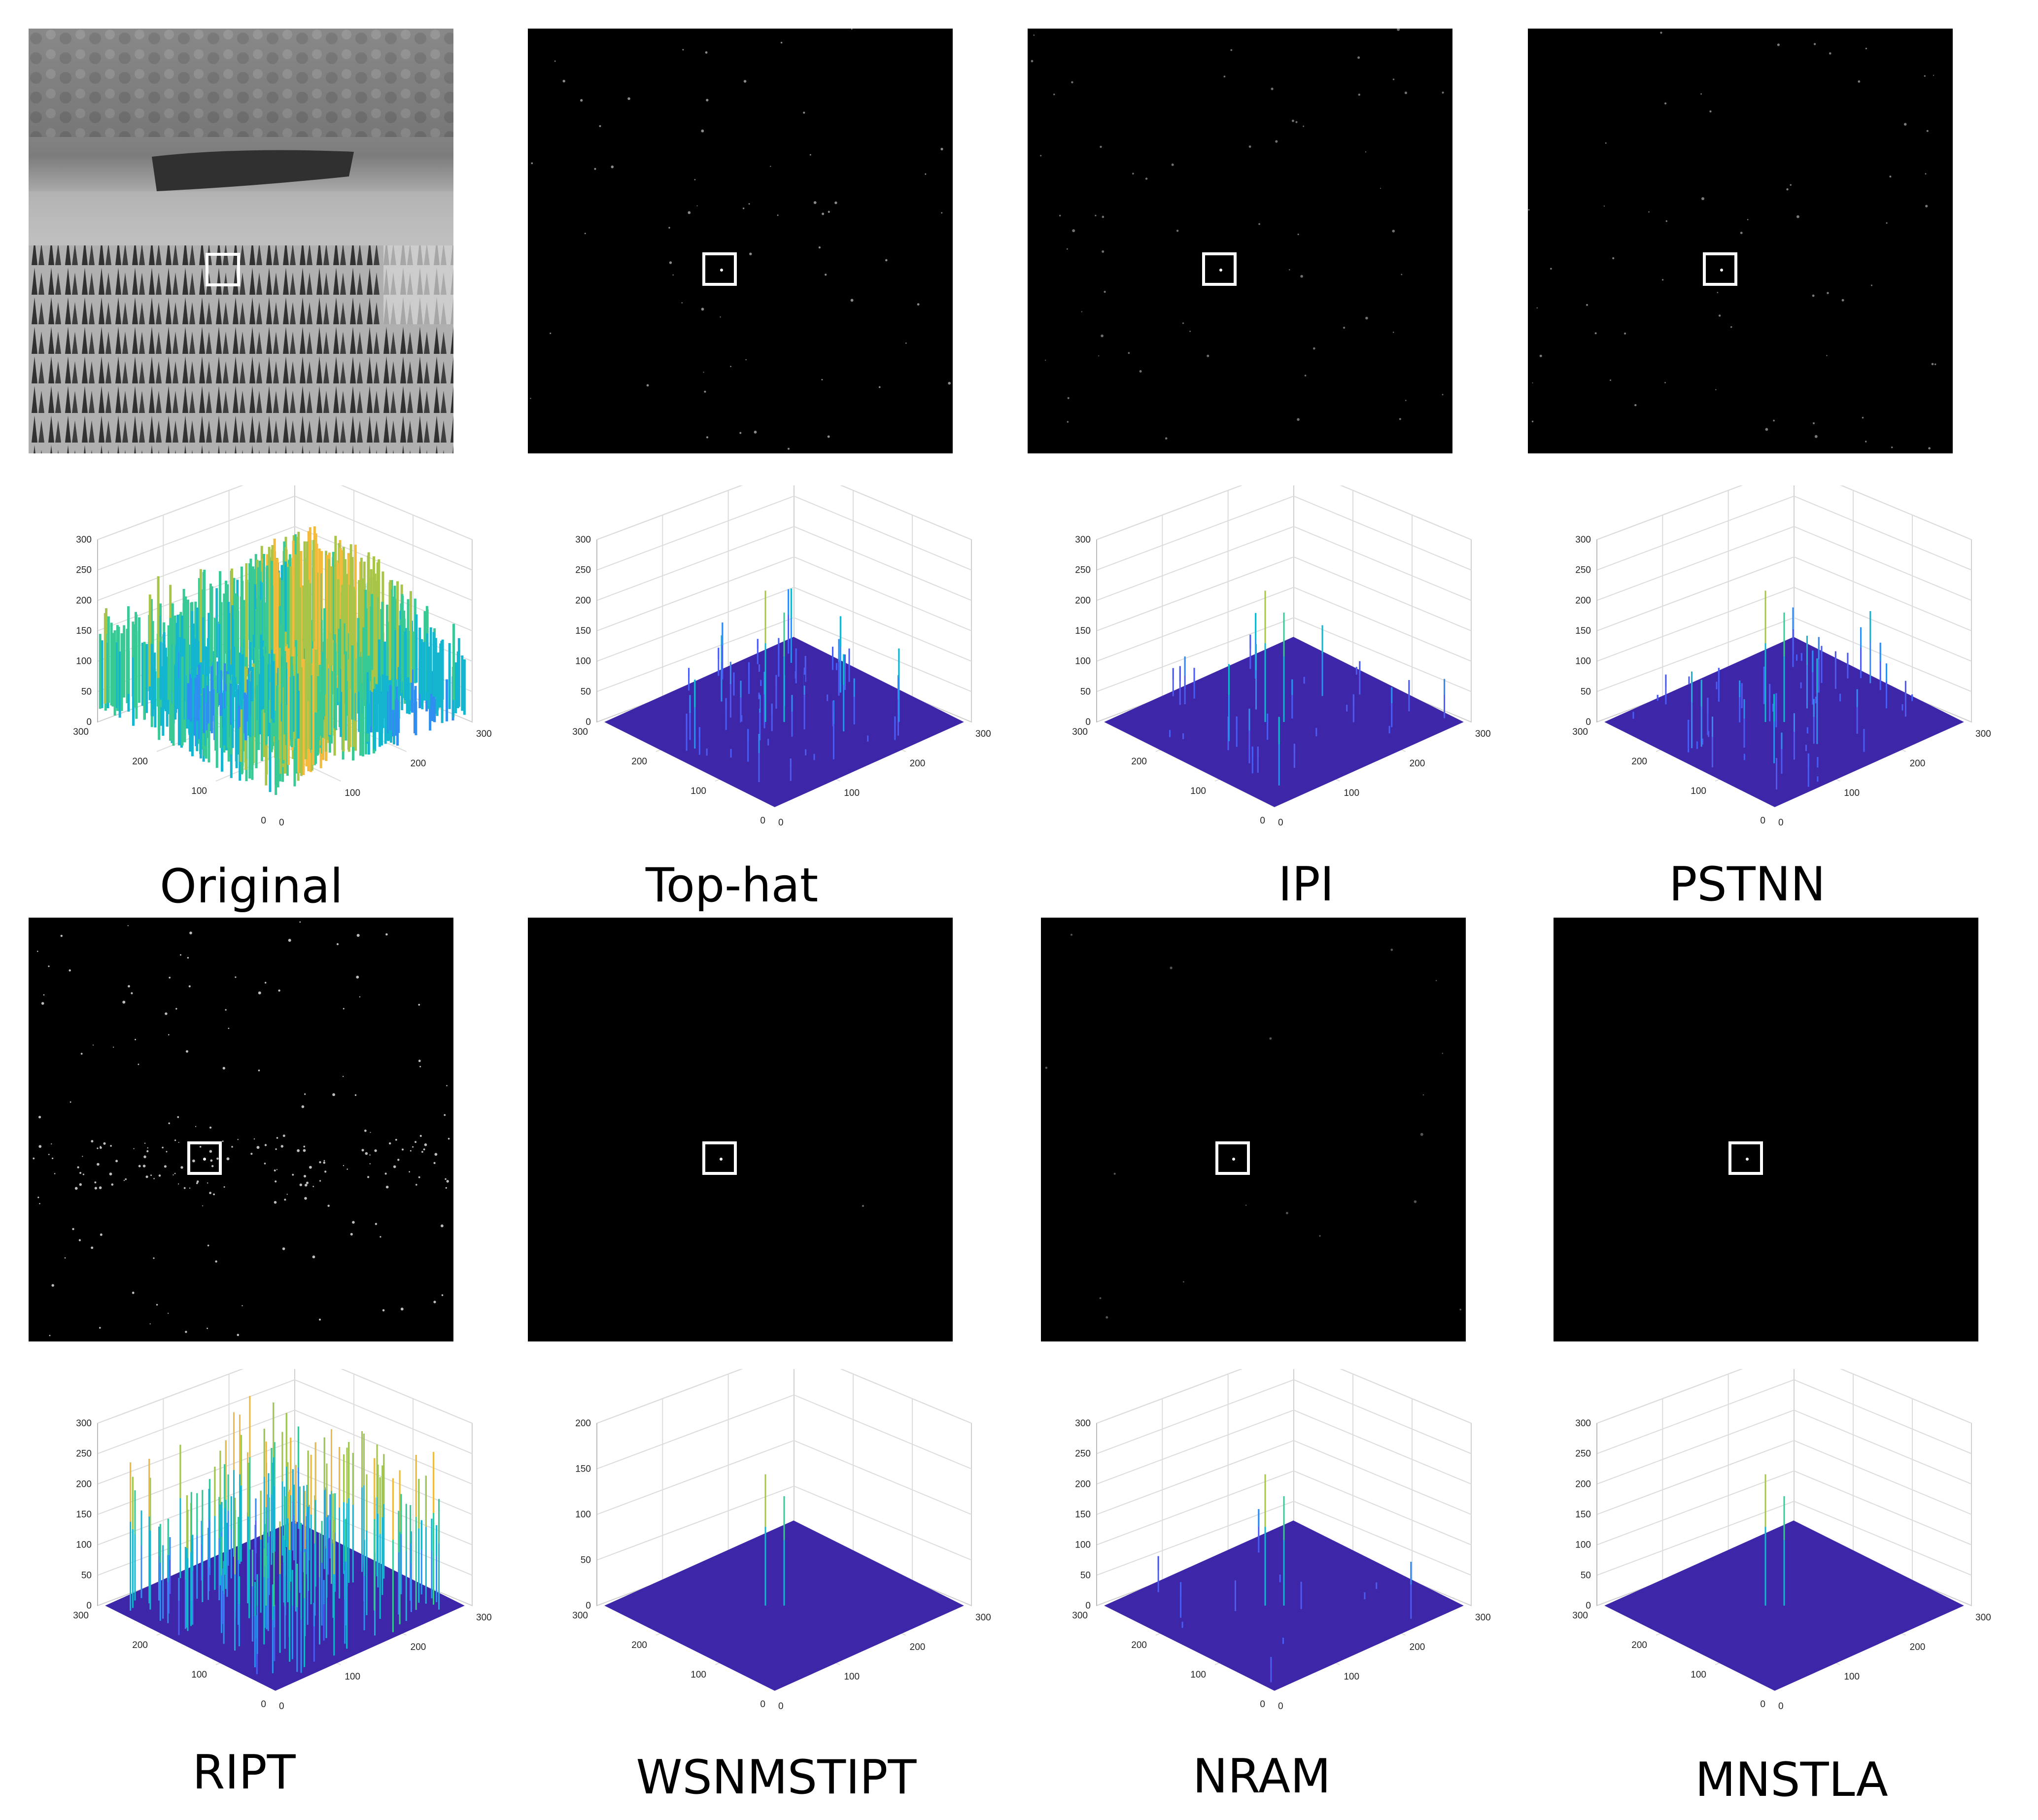 This screenshot has height=1820, width=2038. Describe the element at coordinates (244, 1773) in the screenshot. I see `caption-ript: RIPT` at that location.